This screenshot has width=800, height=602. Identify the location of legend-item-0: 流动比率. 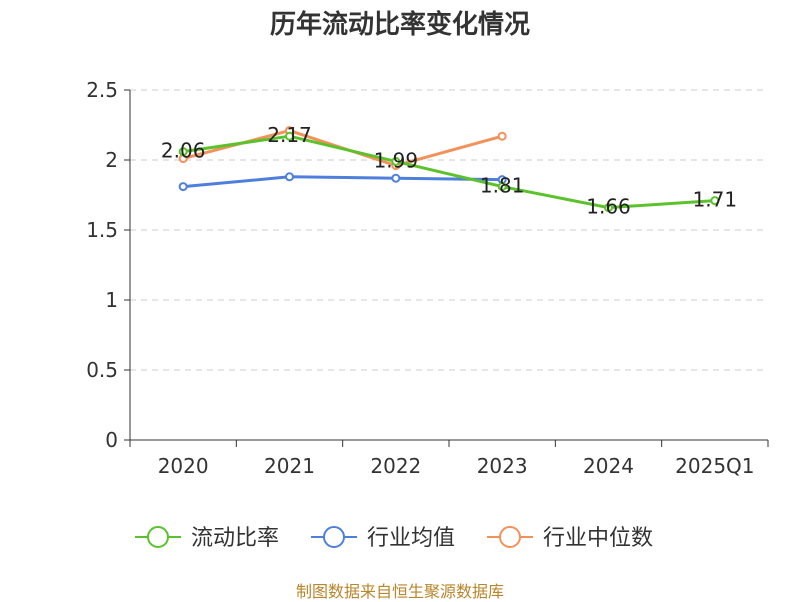
(207, 538).